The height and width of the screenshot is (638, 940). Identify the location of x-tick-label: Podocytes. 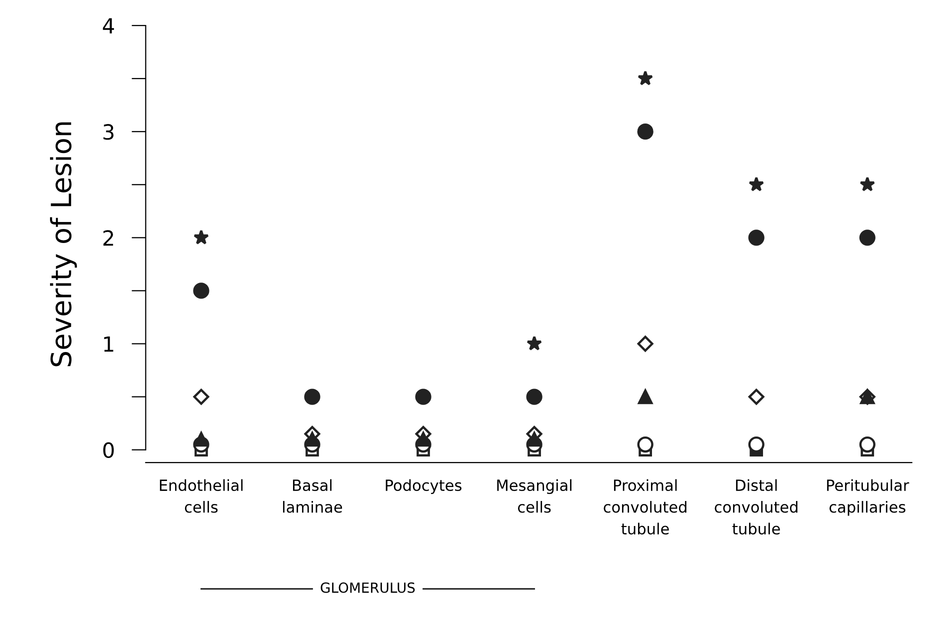
(424, 486).